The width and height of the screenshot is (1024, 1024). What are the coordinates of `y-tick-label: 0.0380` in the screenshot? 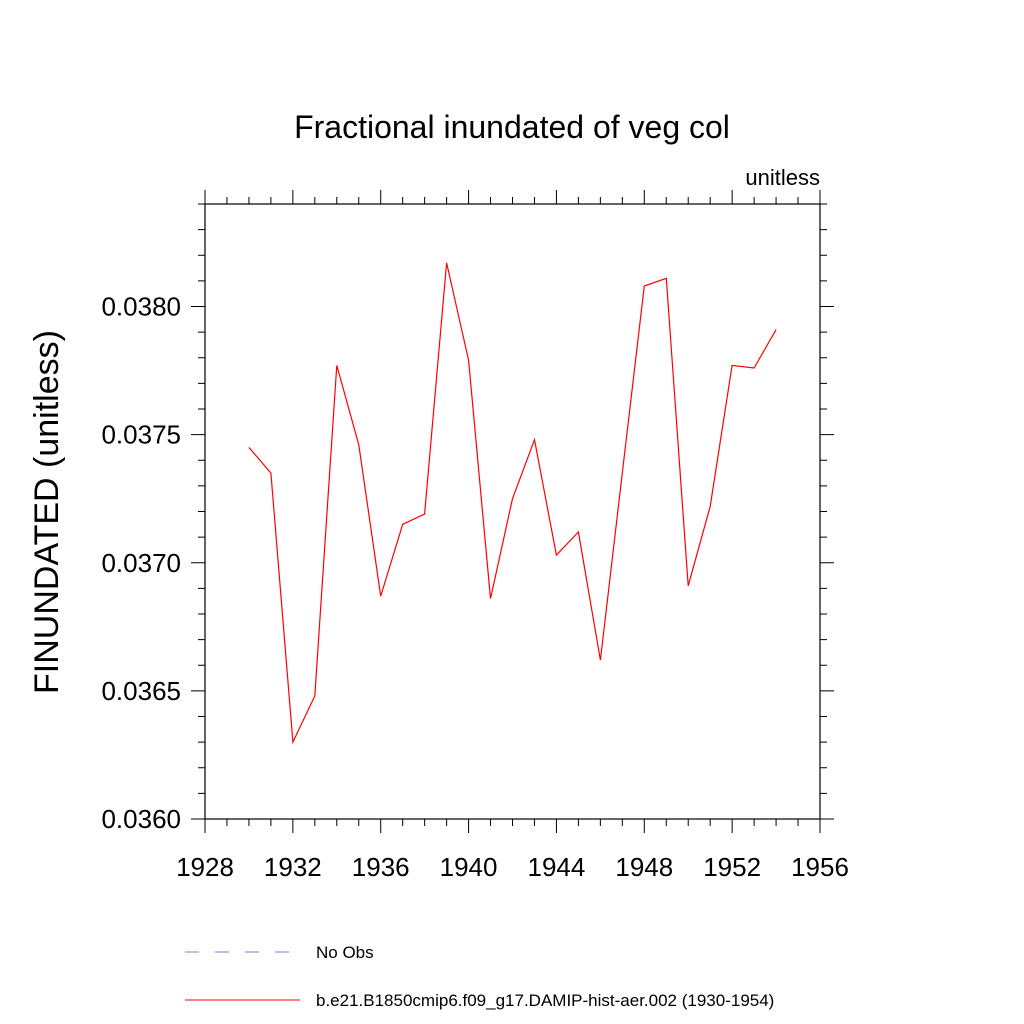 It's located at (141, 307).